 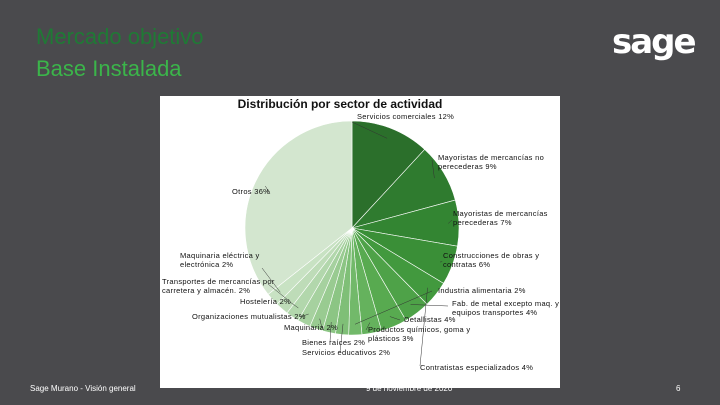 I want to click on slice-label: Hostelería 2%, so click(x=265, y=301).